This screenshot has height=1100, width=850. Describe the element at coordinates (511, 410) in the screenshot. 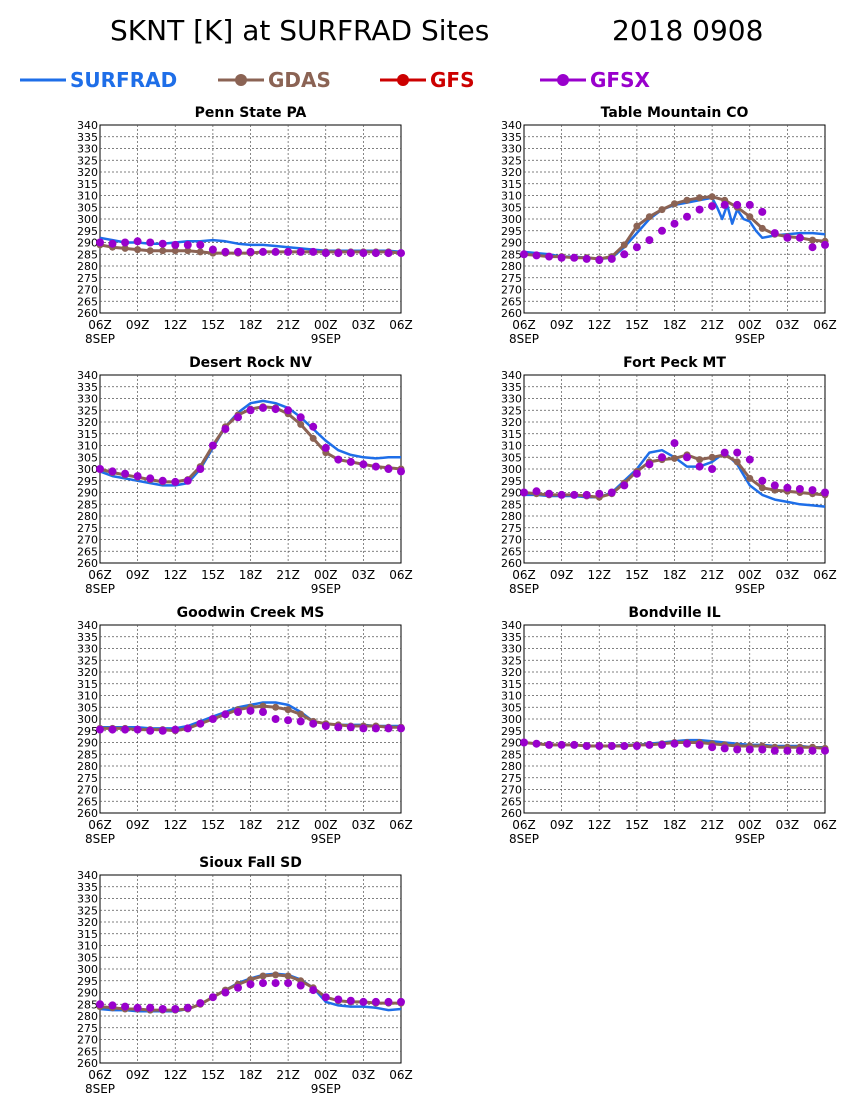

I see `y-tick-label: 325` at that location.